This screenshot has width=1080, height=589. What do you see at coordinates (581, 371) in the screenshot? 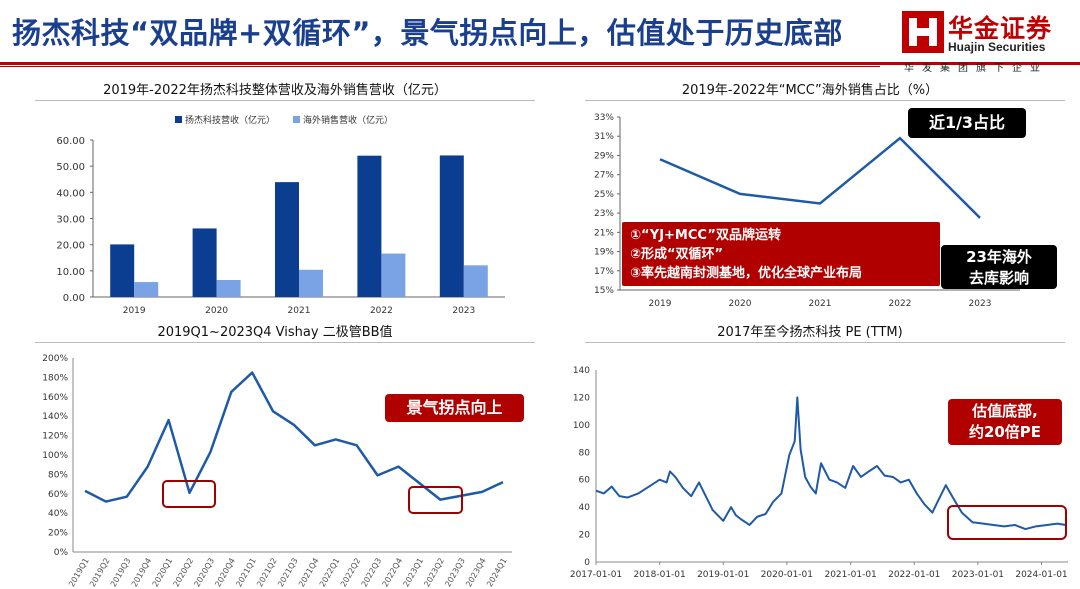
I see `y-tick-label: 140` at bounding box center [581, 371].